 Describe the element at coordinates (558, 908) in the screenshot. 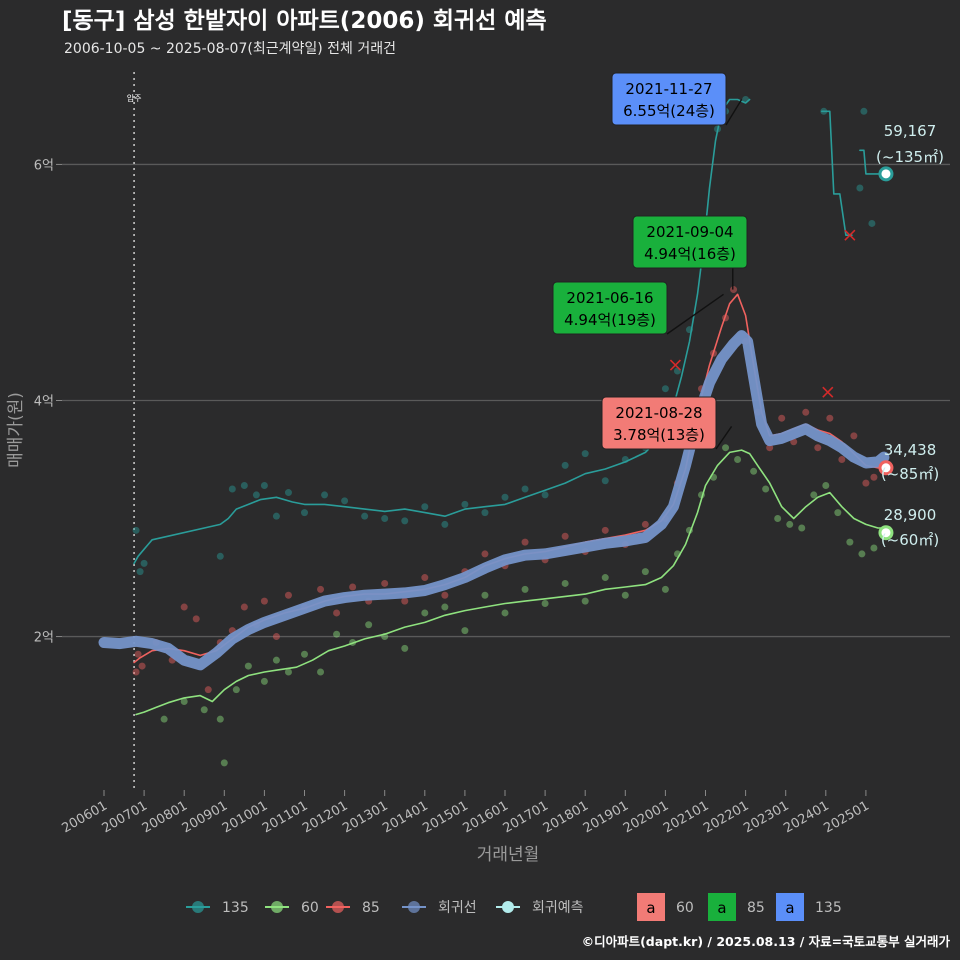

I see `legend-label: 회귀예측` at that location.